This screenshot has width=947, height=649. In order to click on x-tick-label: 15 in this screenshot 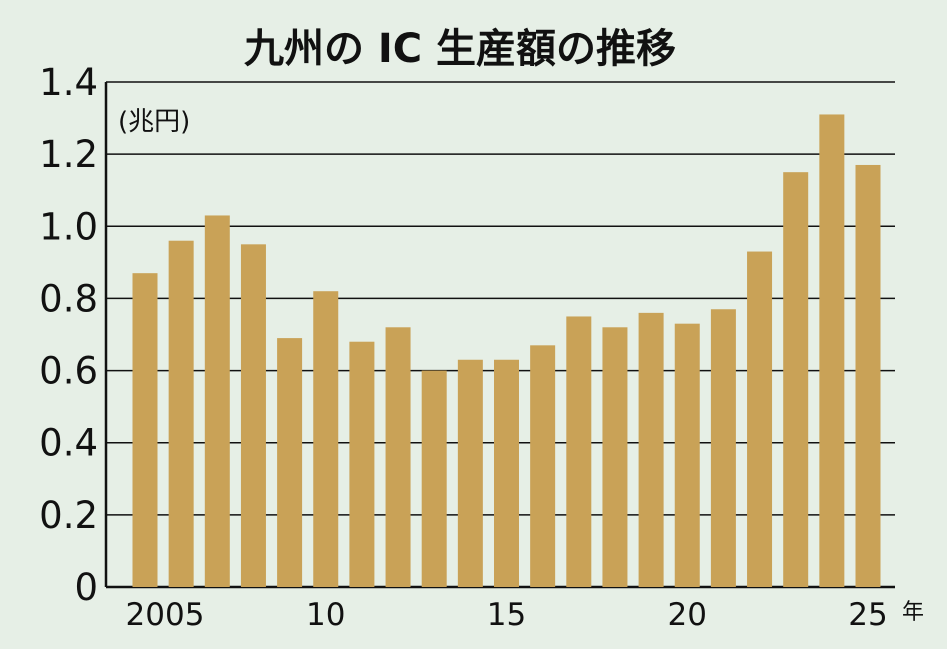, I will do `click(506, 615)`.